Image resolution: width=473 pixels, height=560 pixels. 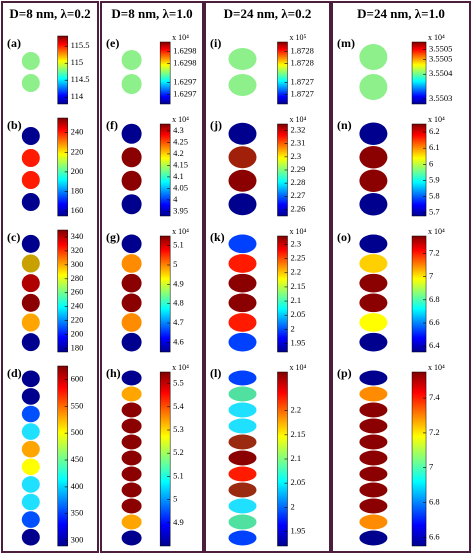 What do you see at coordinates (440, 98) in the screenshot?
I see `colorbar-tick-label: 3.5503` at bounding box center [440, 98].